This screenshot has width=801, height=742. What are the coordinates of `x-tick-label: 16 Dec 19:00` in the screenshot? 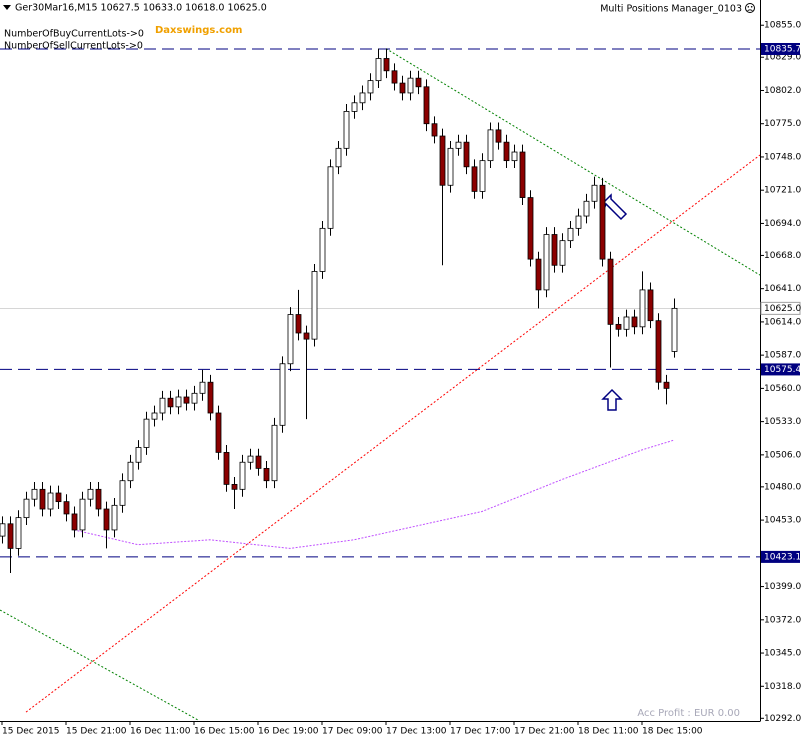 It's located at (288, 732).